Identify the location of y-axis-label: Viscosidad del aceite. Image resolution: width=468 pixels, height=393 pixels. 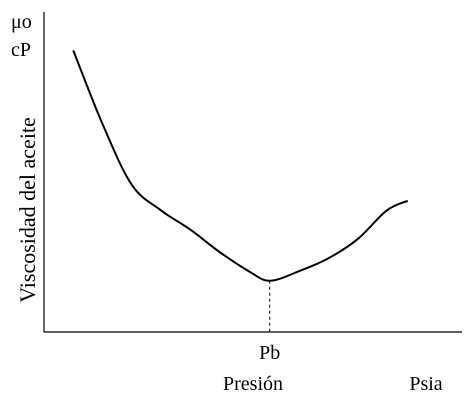
(27, 210).